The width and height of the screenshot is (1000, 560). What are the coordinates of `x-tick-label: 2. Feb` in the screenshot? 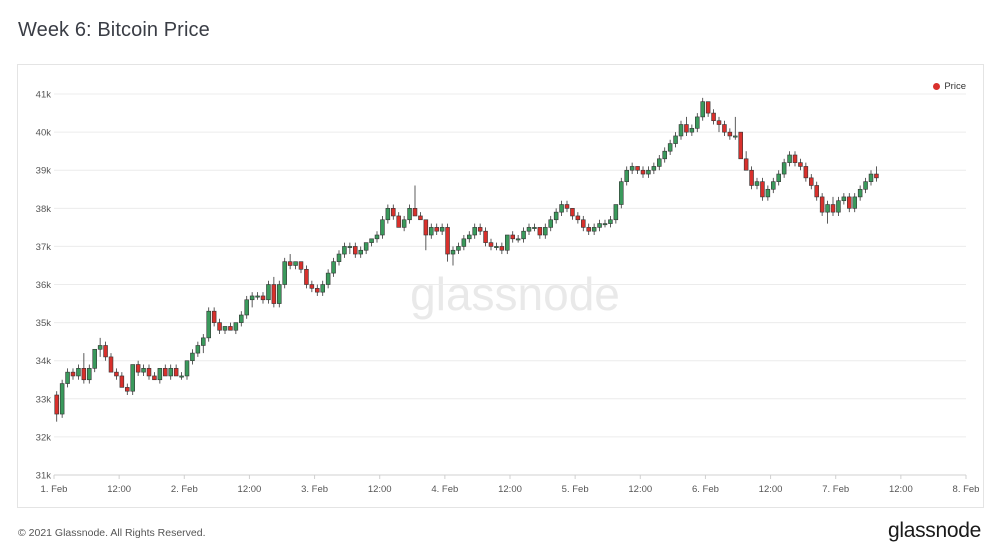 It's located at (184, 489).